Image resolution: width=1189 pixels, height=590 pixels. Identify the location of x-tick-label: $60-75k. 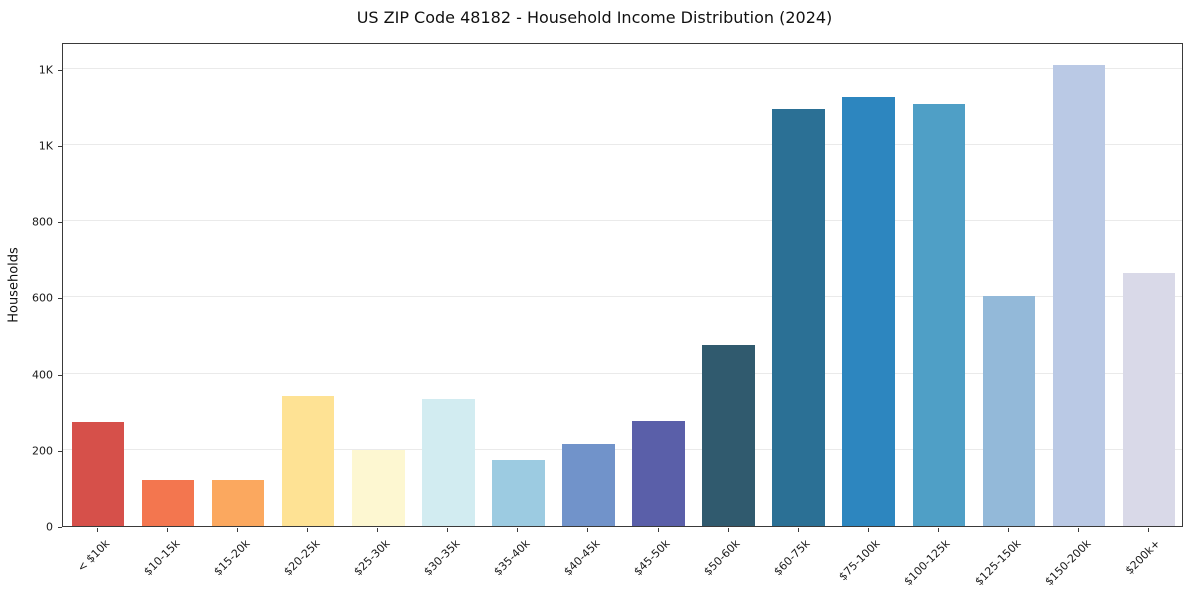
(792, 558).